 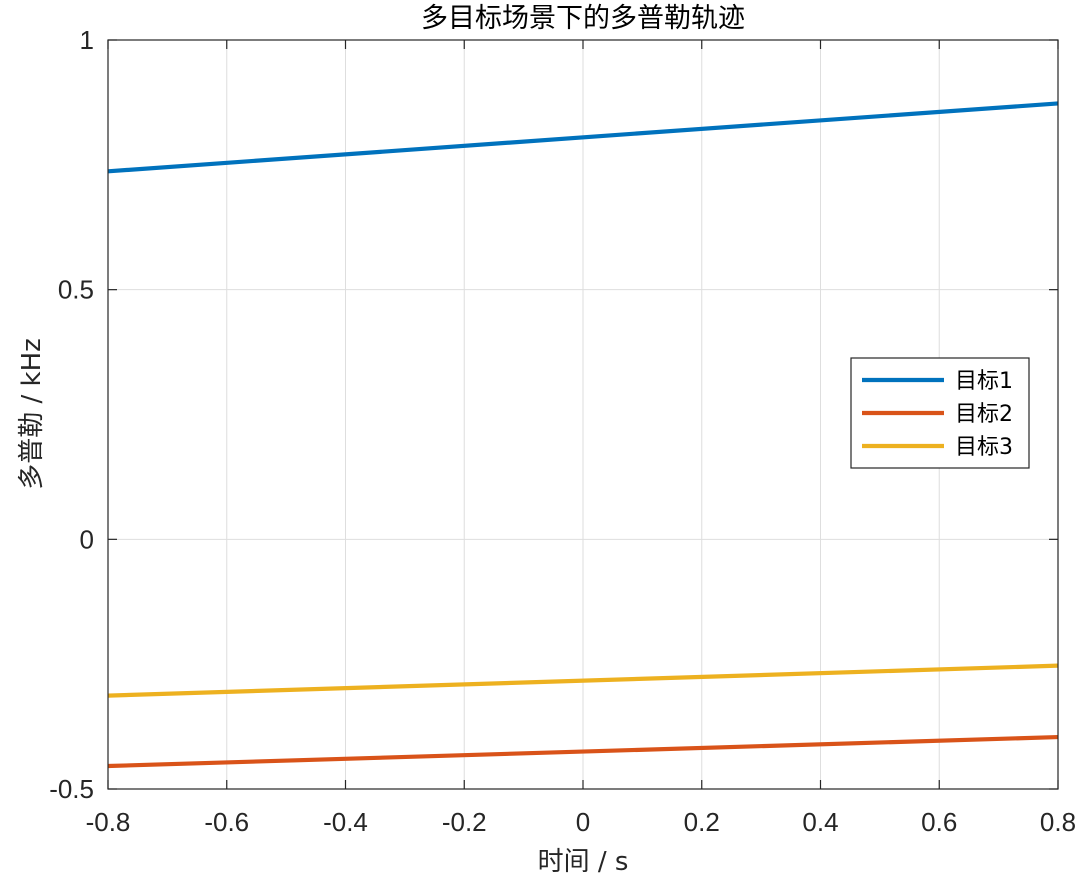 I want to click on x-axis-title: 时间 / s, so click(x=583, y=862).